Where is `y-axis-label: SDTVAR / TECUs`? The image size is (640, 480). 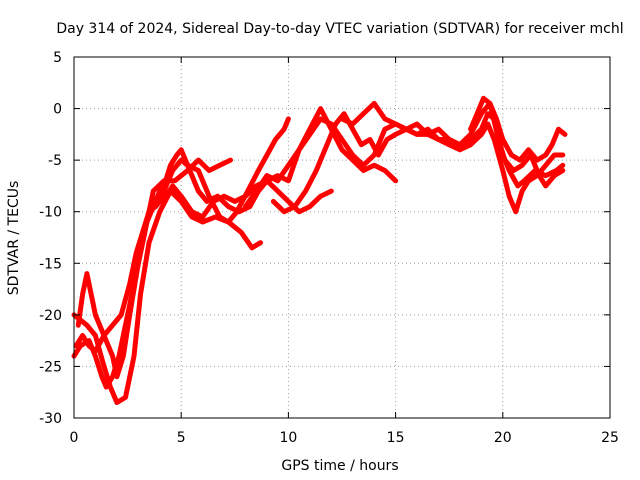 y-axis-label: SDTVAR / TECUs is located at coordinates (14, 238).